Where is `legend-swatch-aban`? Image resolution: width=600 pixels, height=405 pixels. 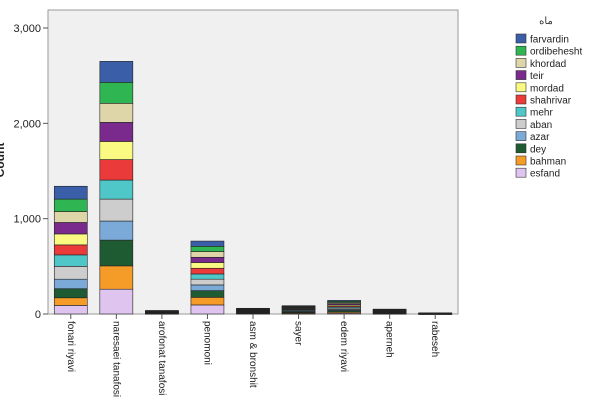 legend-swatch-aban is located at coordinates (521, 124).